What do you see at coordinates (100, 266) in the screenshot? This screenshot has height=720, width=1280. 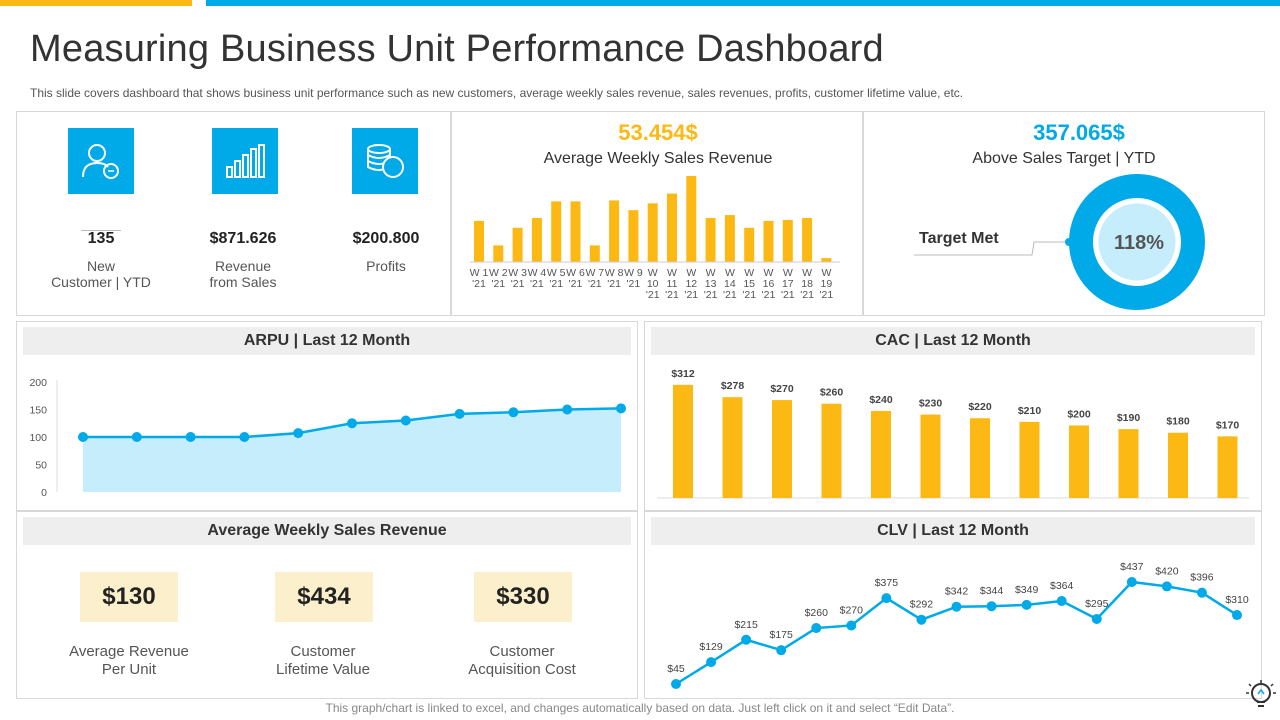 I see `kpi-label-line: New` at bounding box center [100, 266].